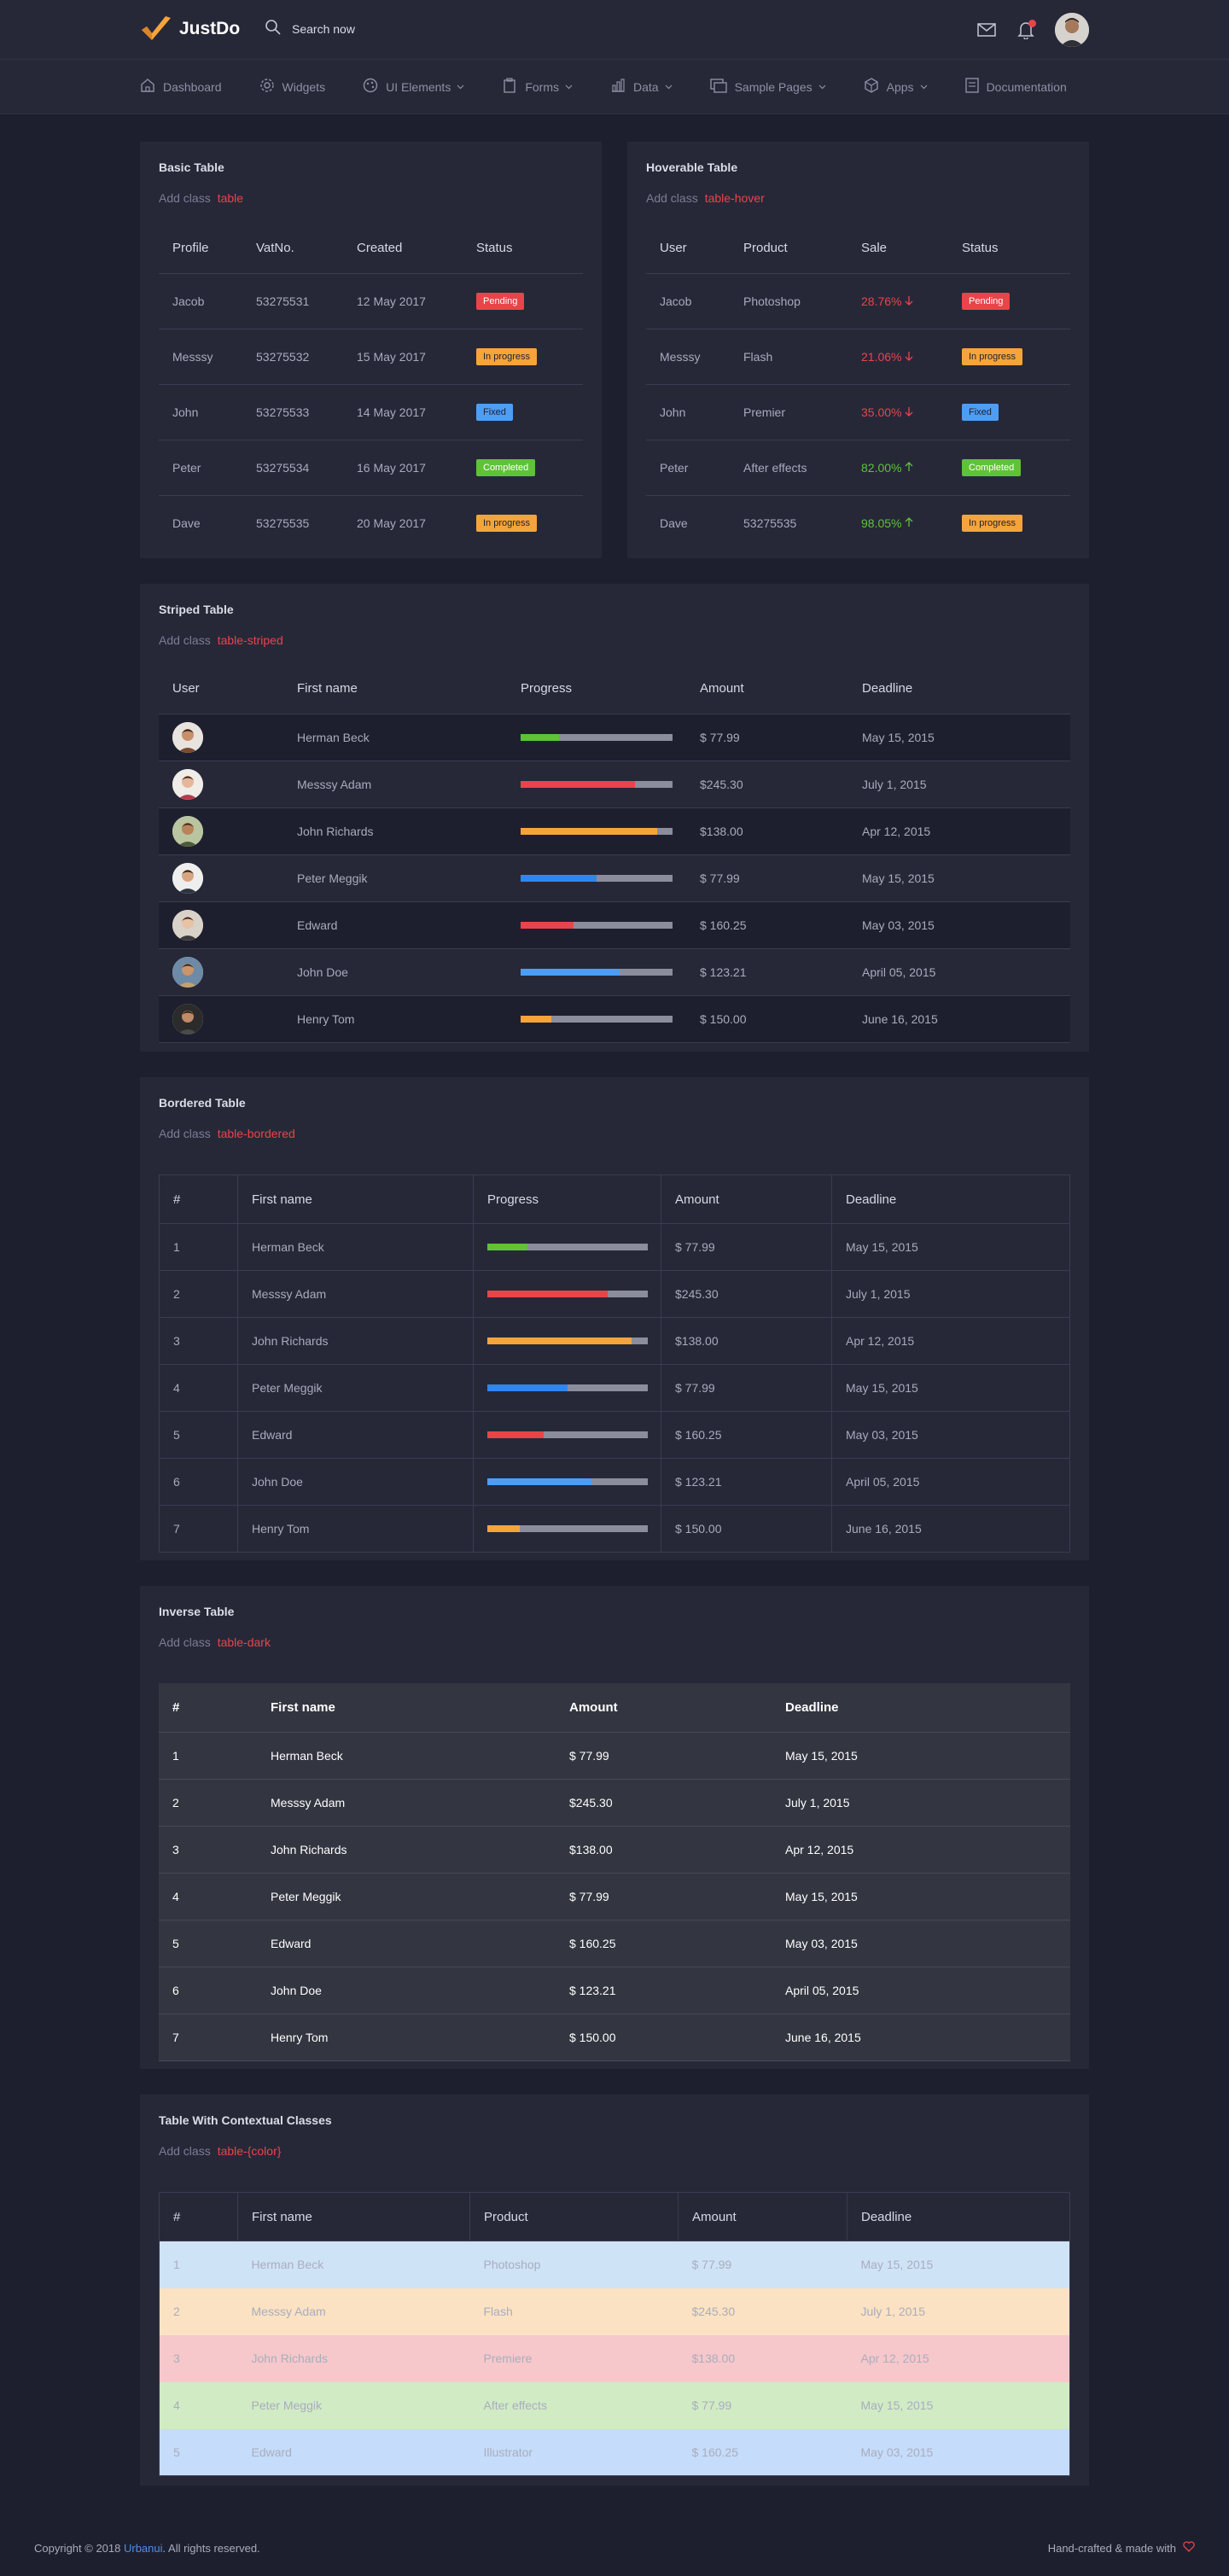 The image size is (1229, 2576). Describe the element at coordinates (767, 87) in the screenshot. I see `nav-item-sample-pages: Sample Pages` at that location.